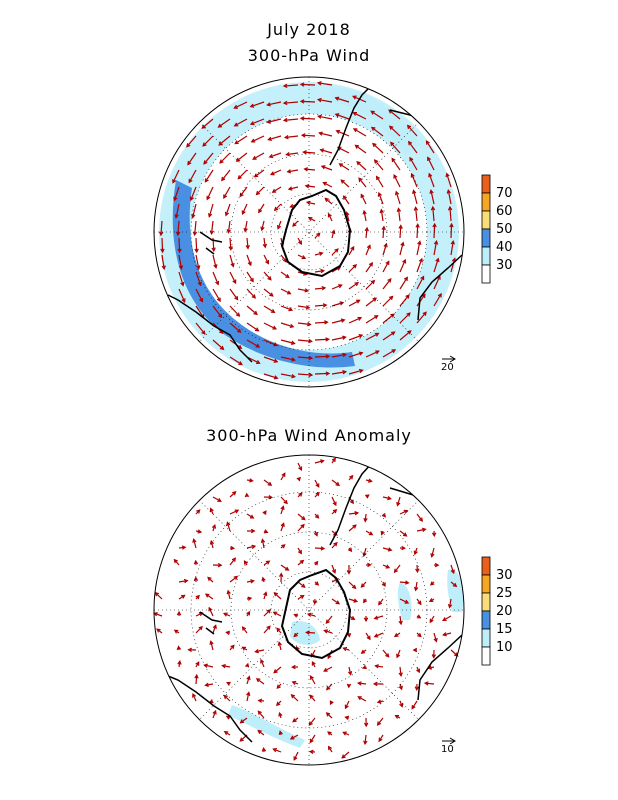 This screenshot has width=618, height=800. What do you see at coordinates (316, 614) in the screenshot?
I see `antarctica-coast` at bounding box center [316, 614].